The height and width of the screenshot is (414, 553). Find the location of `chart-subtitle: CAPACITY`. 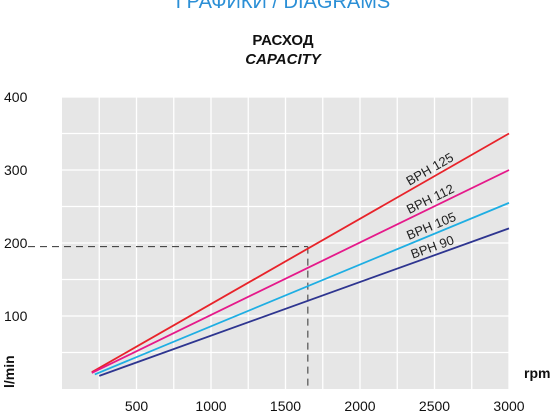

chart-subtitle: CAPACITY is located at coordinates (284, 59).